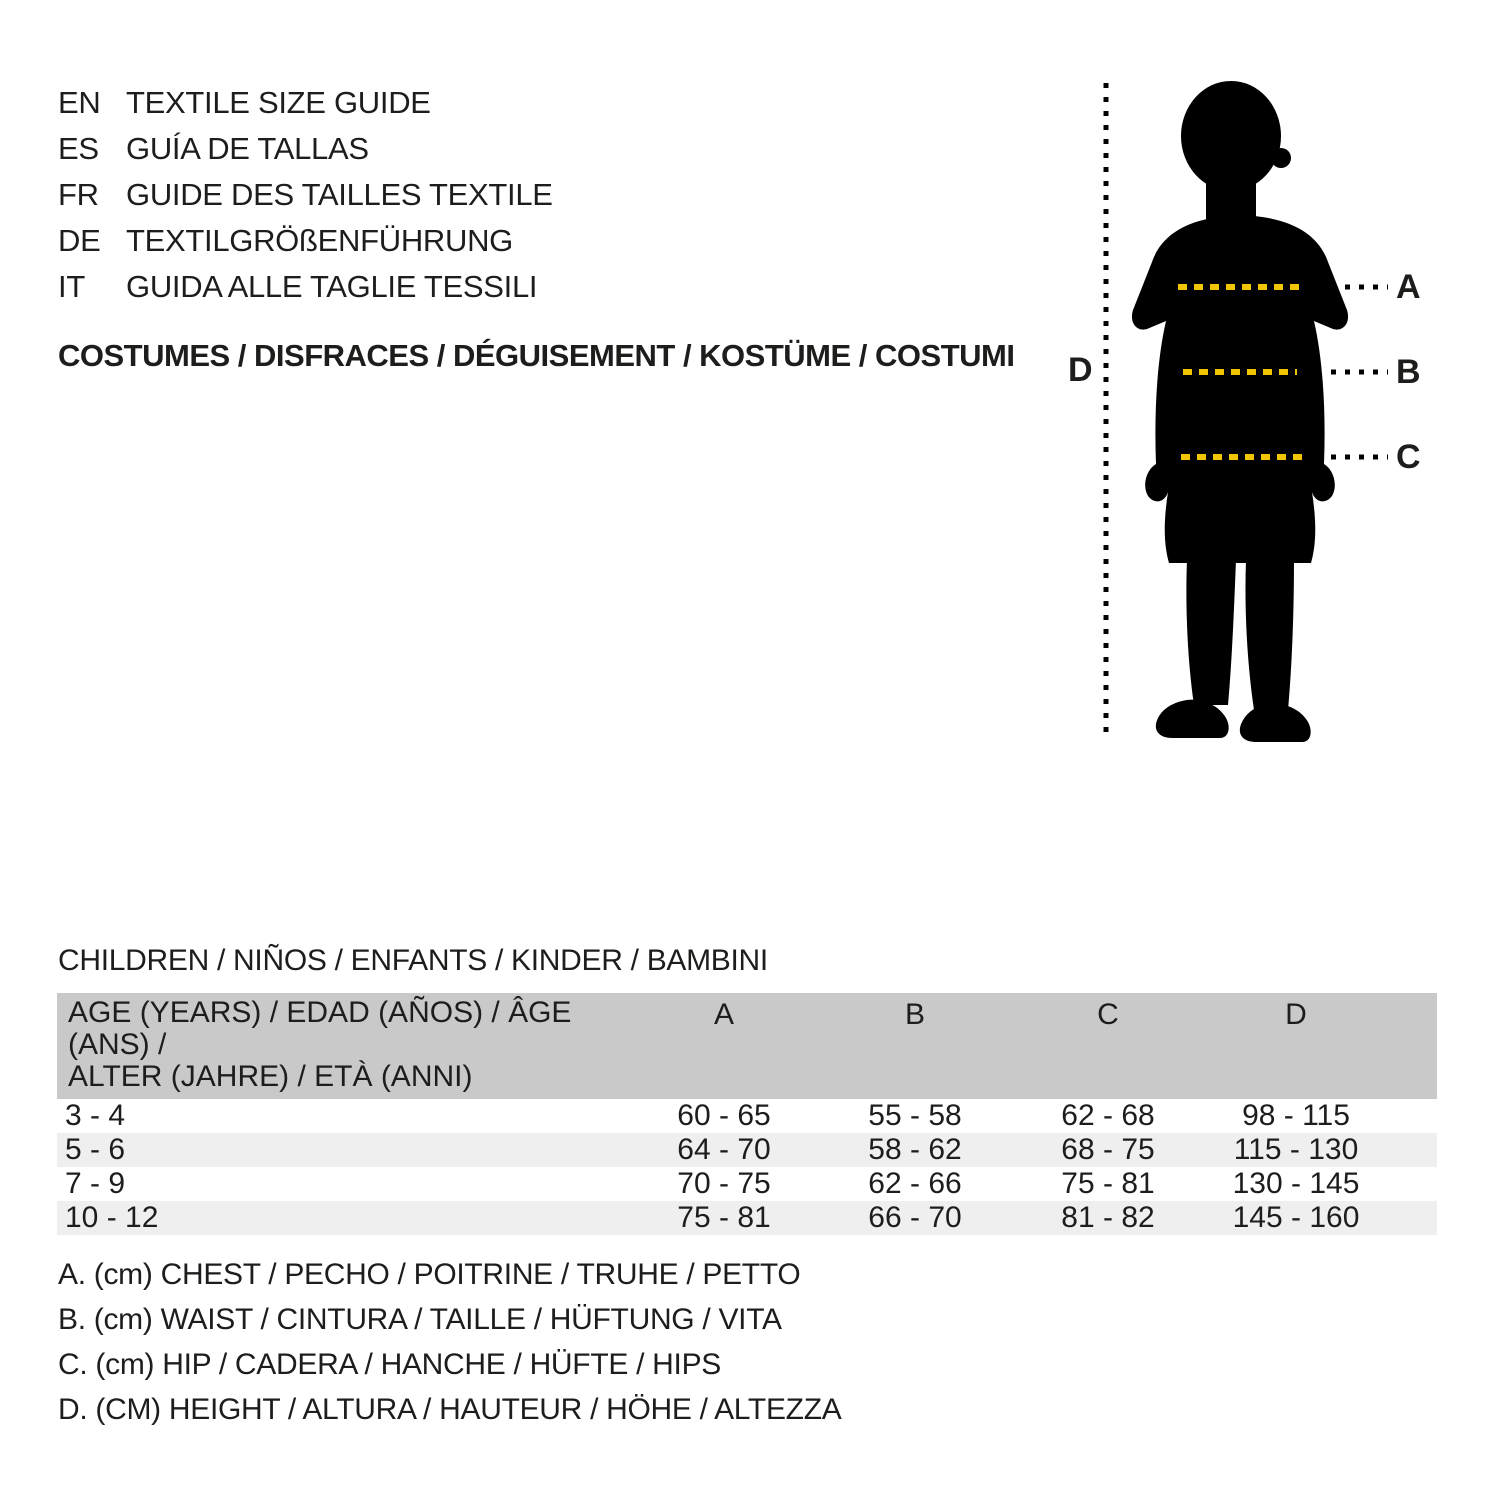 Image resolution: width=1501 pixels, height=1500 pixels. What do you see at coordinates (1359, 372) in the screenshot?
I see `label-connectors` at bounding box center [1359, 372].